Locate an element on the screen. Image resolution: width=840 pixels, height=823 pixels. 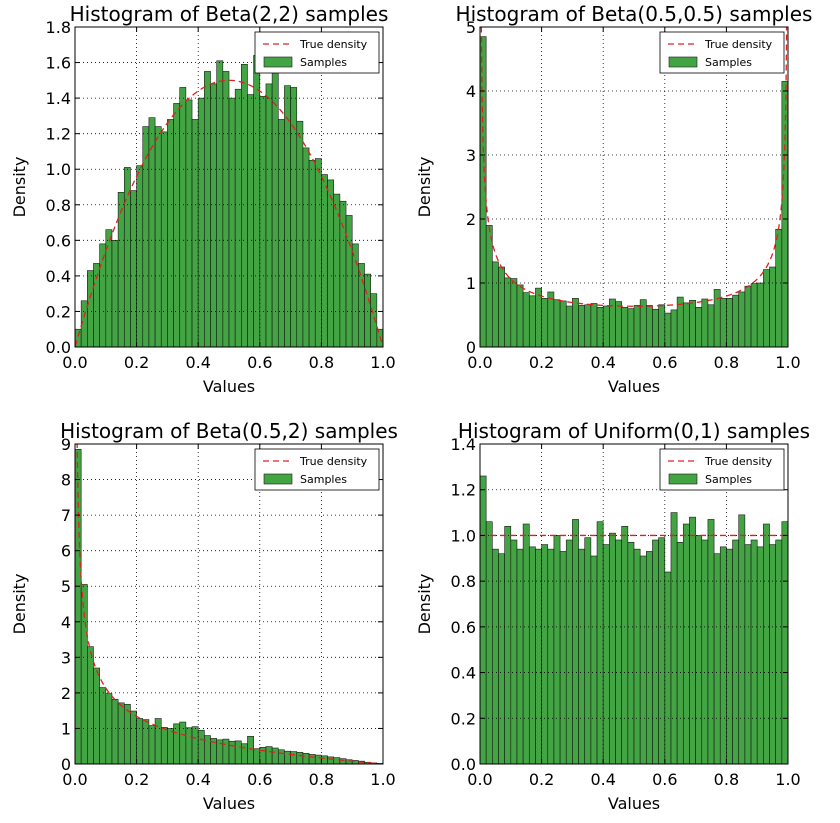
chart-title: Histogram of Beta(2,2) samples is located at coordinates (229, 14).